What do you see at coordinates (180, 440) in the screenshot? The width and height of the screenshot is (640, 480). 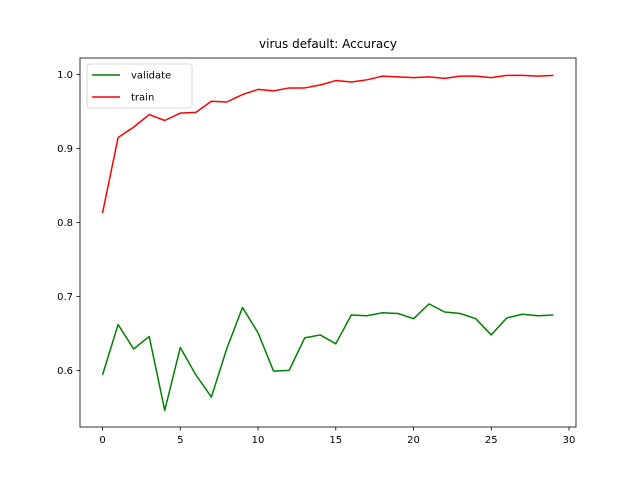 I see `x-tick-label: 5` at bounding box center [180, 440].